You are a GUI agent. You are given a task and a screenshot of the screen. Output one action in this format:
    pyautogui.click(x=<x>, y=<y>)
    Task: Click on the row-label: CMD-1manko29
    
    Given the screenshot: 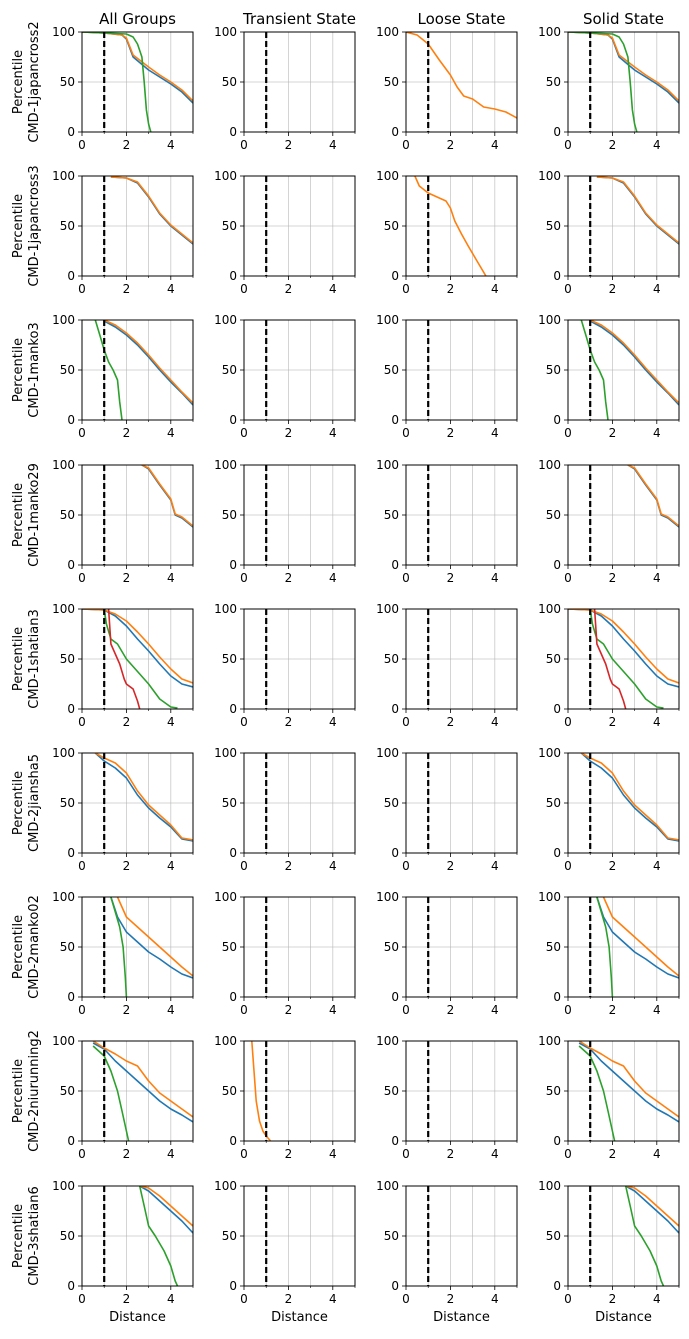 What is the action you would take?
    pyautogui.click(x=34, y=515)
    